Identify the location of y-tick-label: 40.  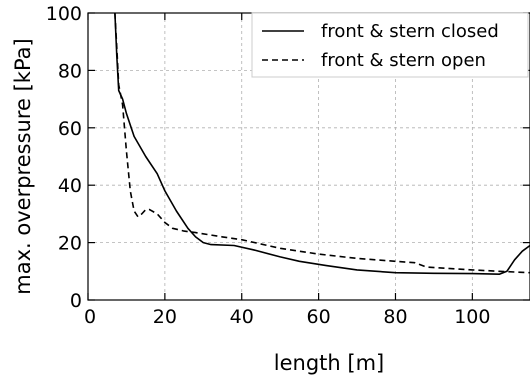
(70, 186).